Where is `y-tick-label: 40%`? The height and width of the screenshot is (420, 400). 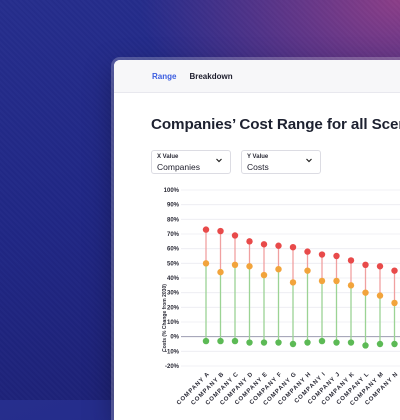
y-tick-label: 40% is located at coordinates (173, 279).